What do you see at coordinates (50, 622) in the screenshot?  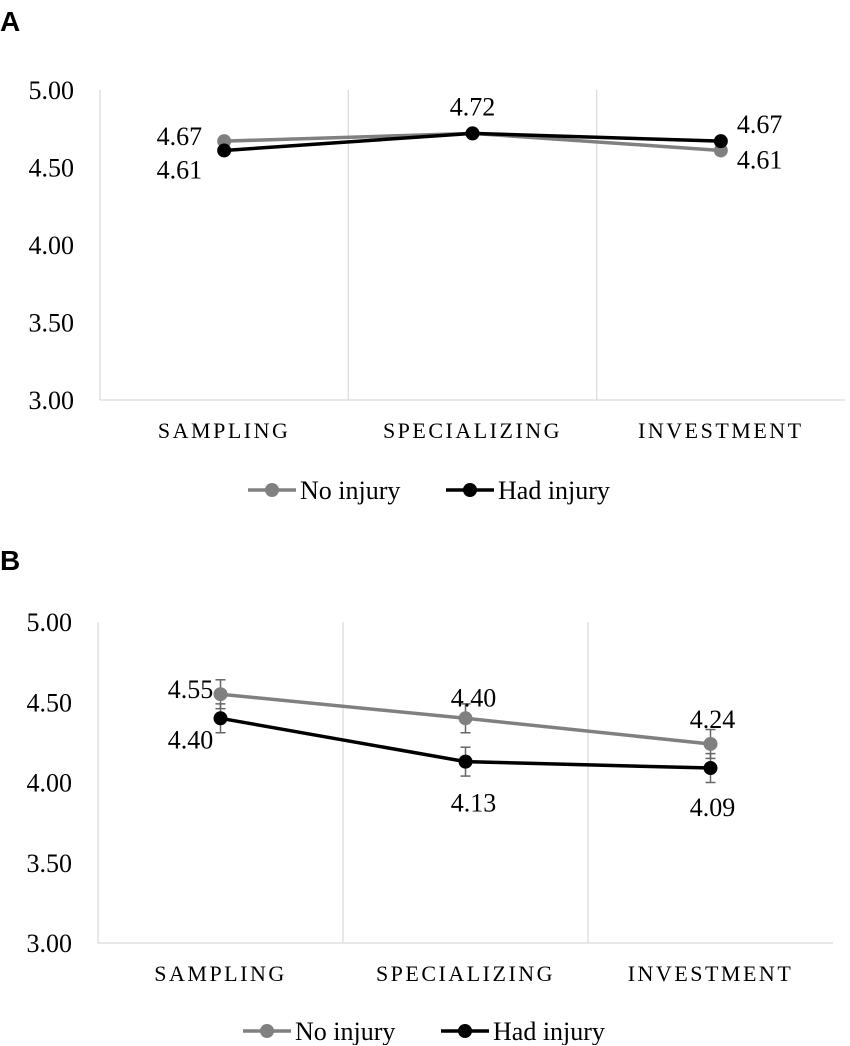 I see `chart-b-y-tick-label: 5.00` at bounding box center [50, 622].